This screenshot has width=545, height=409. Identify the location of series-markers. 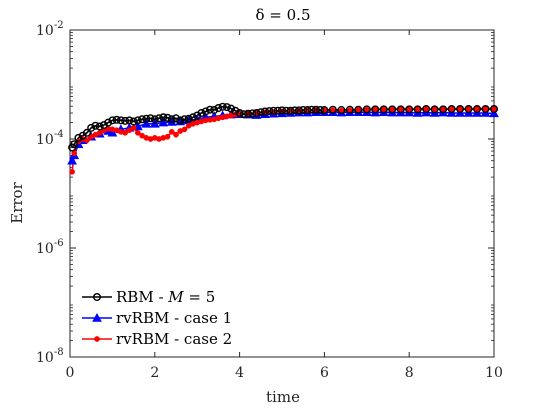
(283, 138).